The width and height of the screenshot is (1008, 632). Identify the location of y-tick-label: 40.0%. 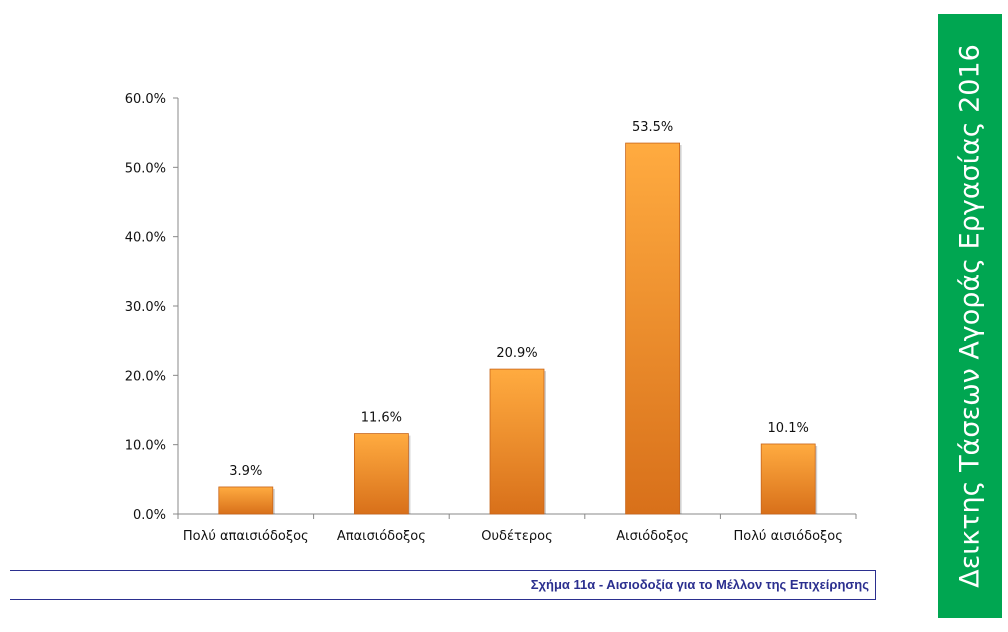
(145, 238).